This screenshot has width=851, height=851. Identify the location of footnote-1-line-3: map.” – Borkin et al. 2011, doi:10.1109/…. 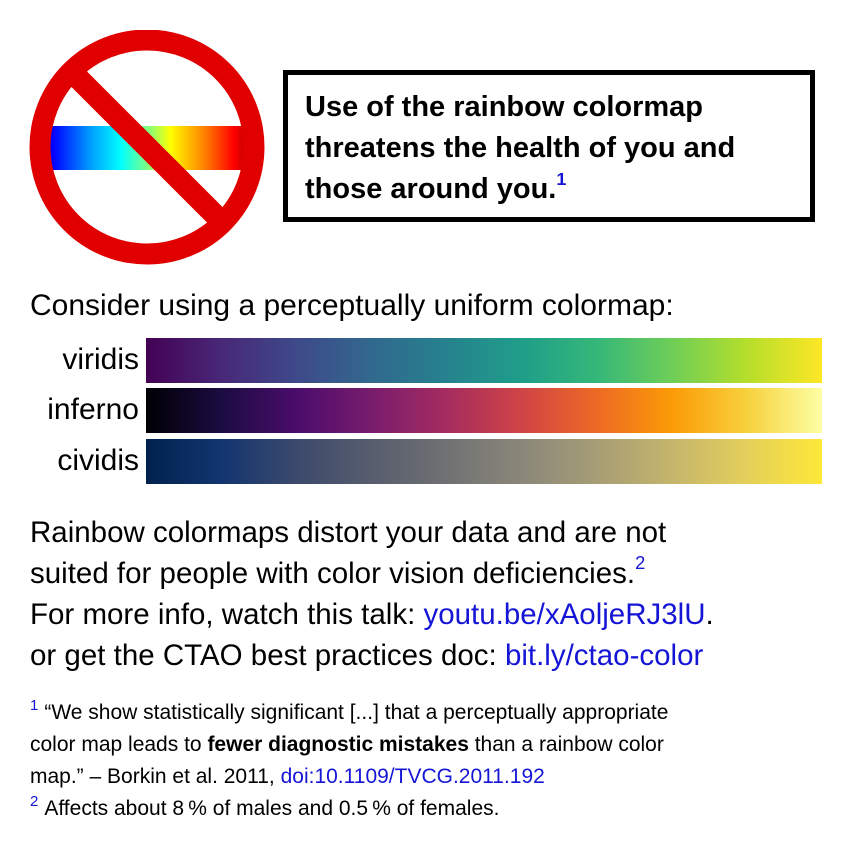
(430, 777).